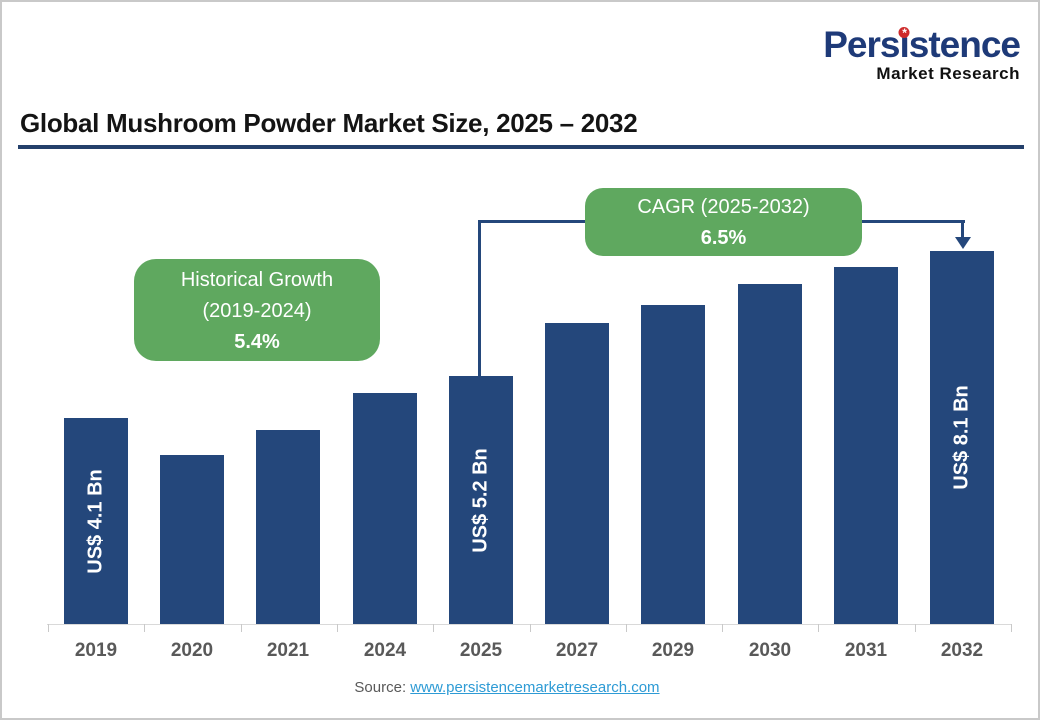  I want to click on x-axis-label-2019: 2019, so click(96, 650).